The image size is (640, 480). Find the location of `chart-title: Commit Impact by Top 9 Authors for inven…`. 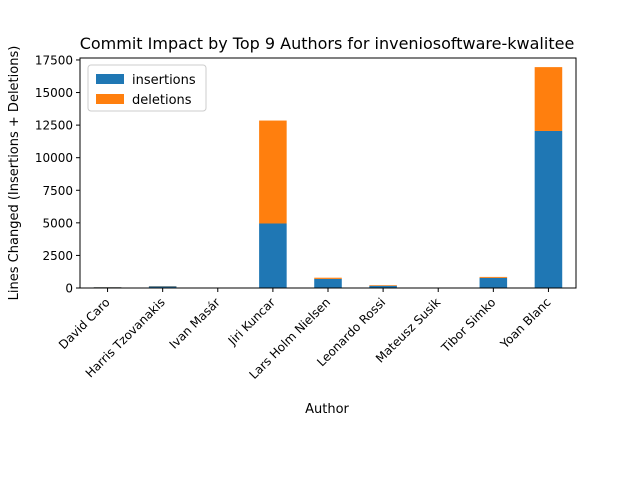

chart-title: Commit Impact by Top 9 Authors for inven… is located at coordinates (327, 43).